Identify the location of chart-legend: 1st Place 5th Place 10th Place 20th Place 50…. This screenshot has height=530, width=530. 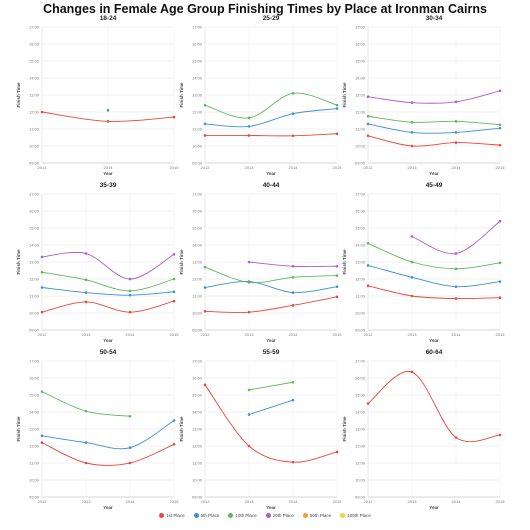
(265, 515).